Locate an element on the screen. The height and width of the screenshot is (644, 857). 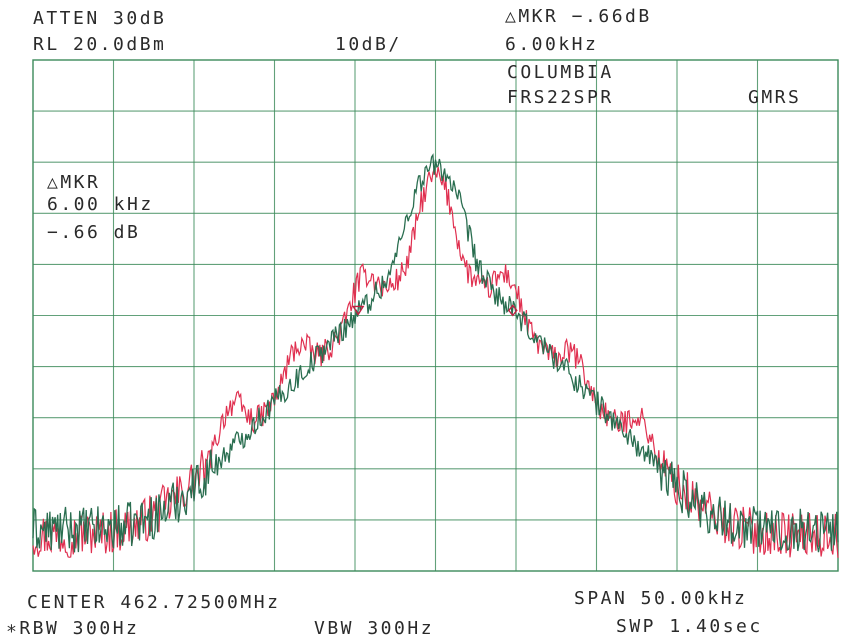
ref-level-label: RL 20.0dBm is located at coordinates (100, 44).